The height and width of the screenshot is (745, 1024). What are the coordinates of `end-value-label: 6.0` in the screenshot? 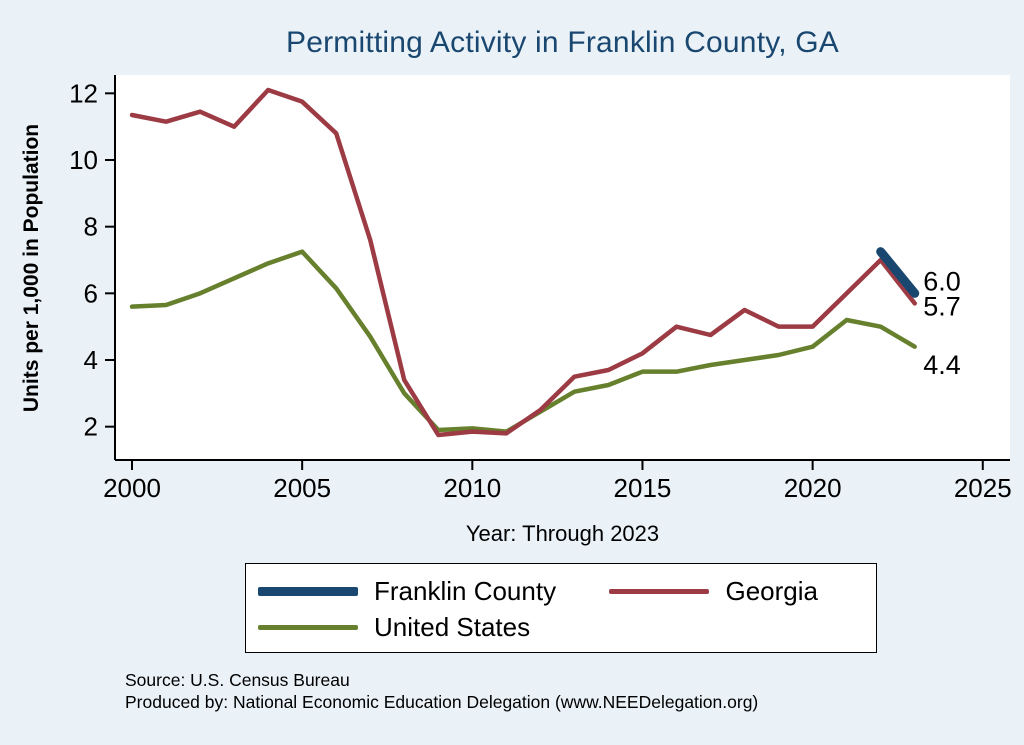 It's located at (942, 282).